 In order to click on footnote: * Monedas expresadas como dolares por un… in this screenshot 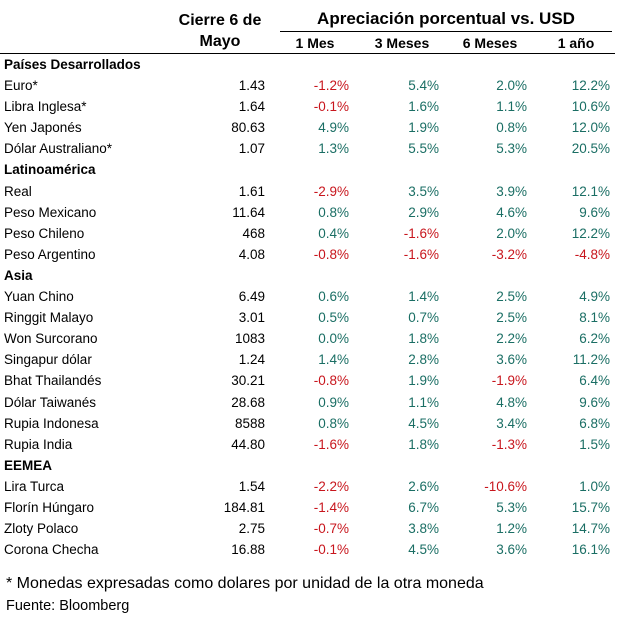, I will do `click(245, 583)`.